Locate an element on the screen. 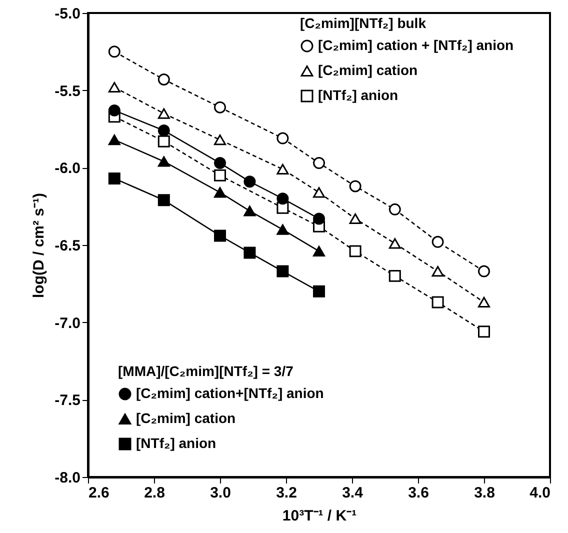 This screenshot has width=568, height=533. y-tick-label: -6.5 is located at coordinates (67, 246).